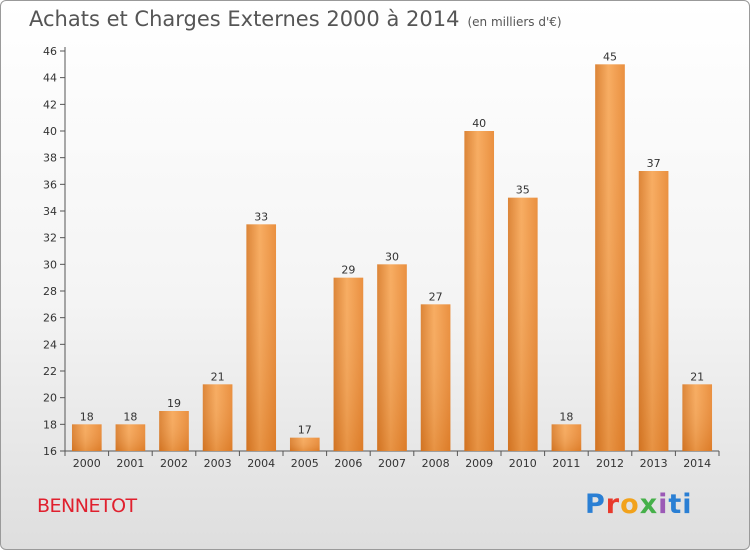 The height and width of the screenshot is (550, 750). Describe the element at coordinates (50, 291) in the screenshot. I see `y-tick-label: 28` at that location.